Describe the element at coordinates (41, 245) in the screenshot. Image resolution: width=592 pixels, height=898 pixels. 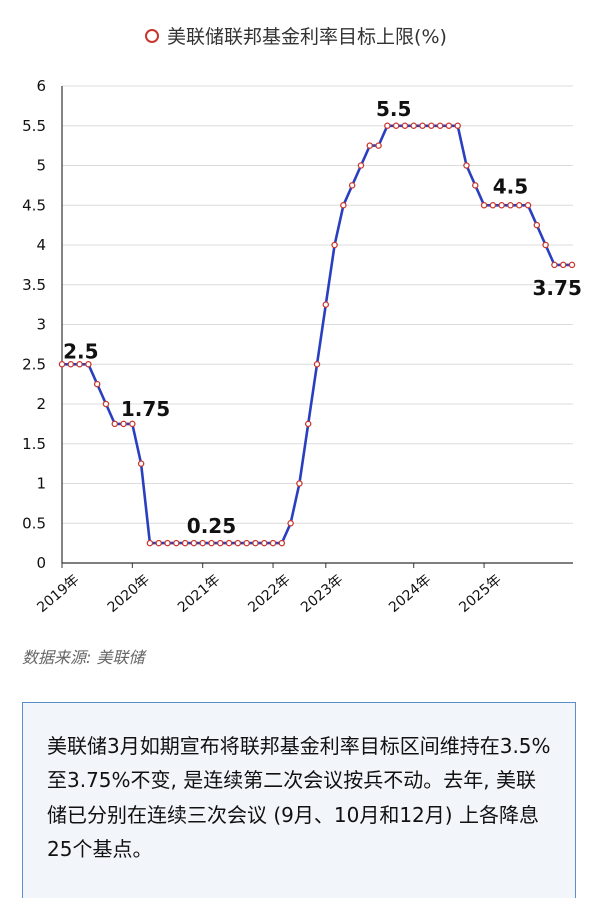
I see `y-tick-label: 4` at that location.